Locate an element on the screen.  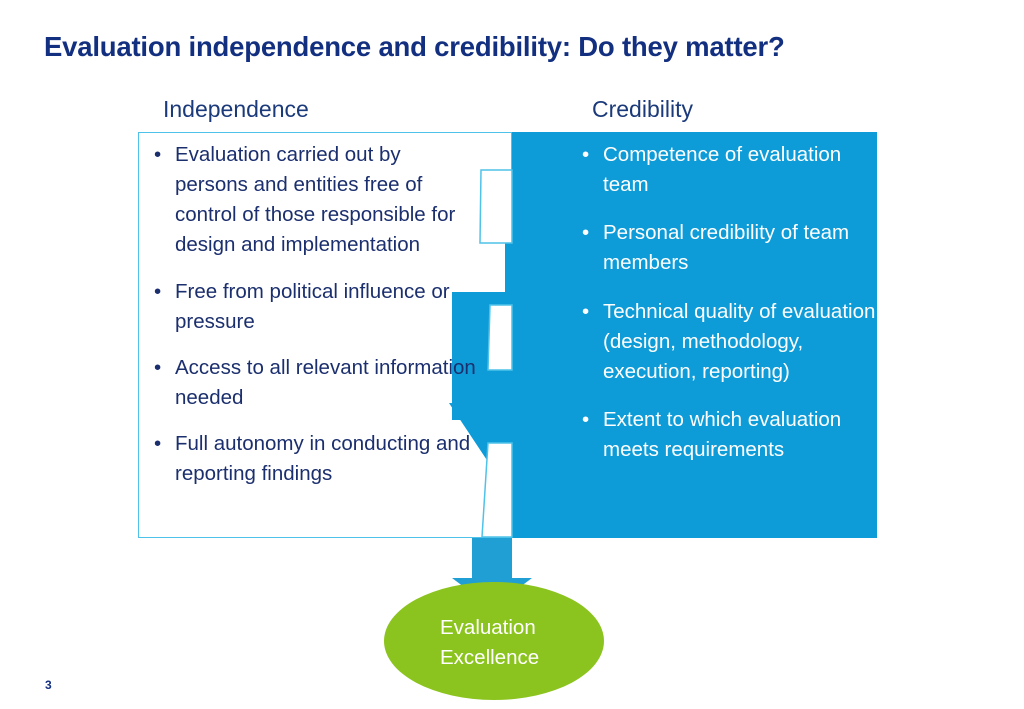
list-item-label: Personal credibility of team members is located at coordinates (726, 248).